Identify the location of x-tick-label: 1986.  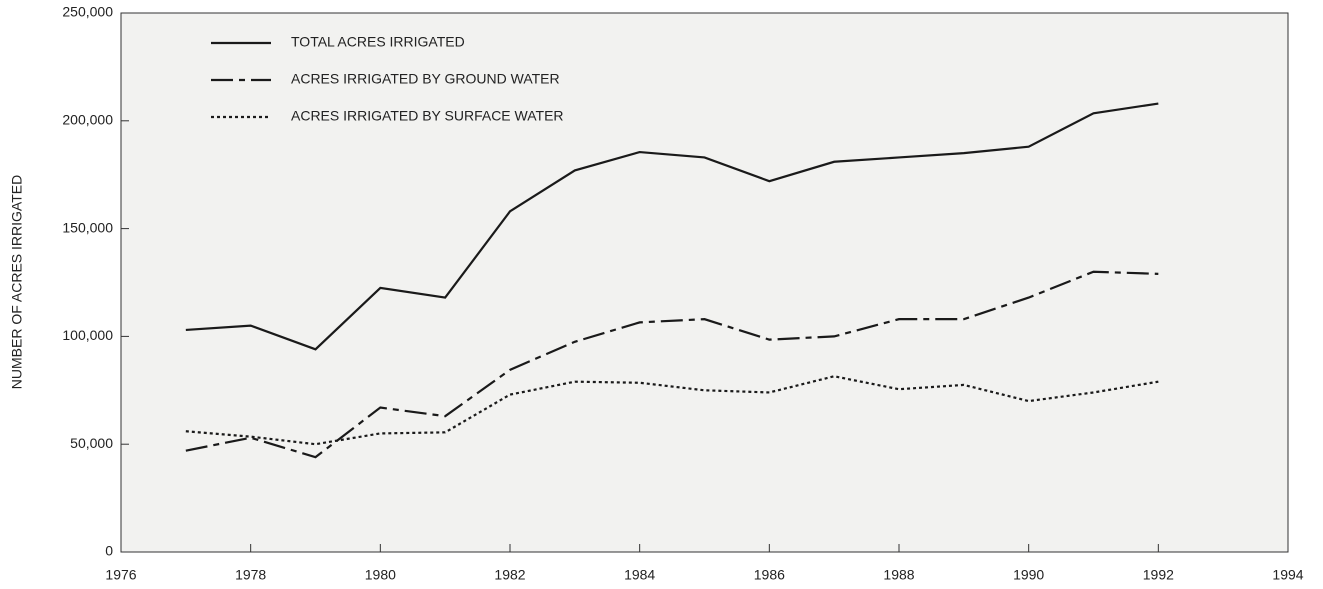
(769, 575).